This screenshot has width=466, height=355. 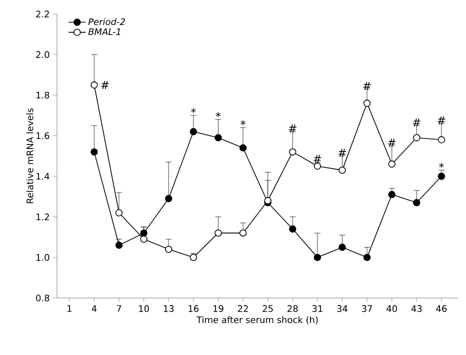 I want to click on y-tick-label: 1.8, so click(x=43, y=95).